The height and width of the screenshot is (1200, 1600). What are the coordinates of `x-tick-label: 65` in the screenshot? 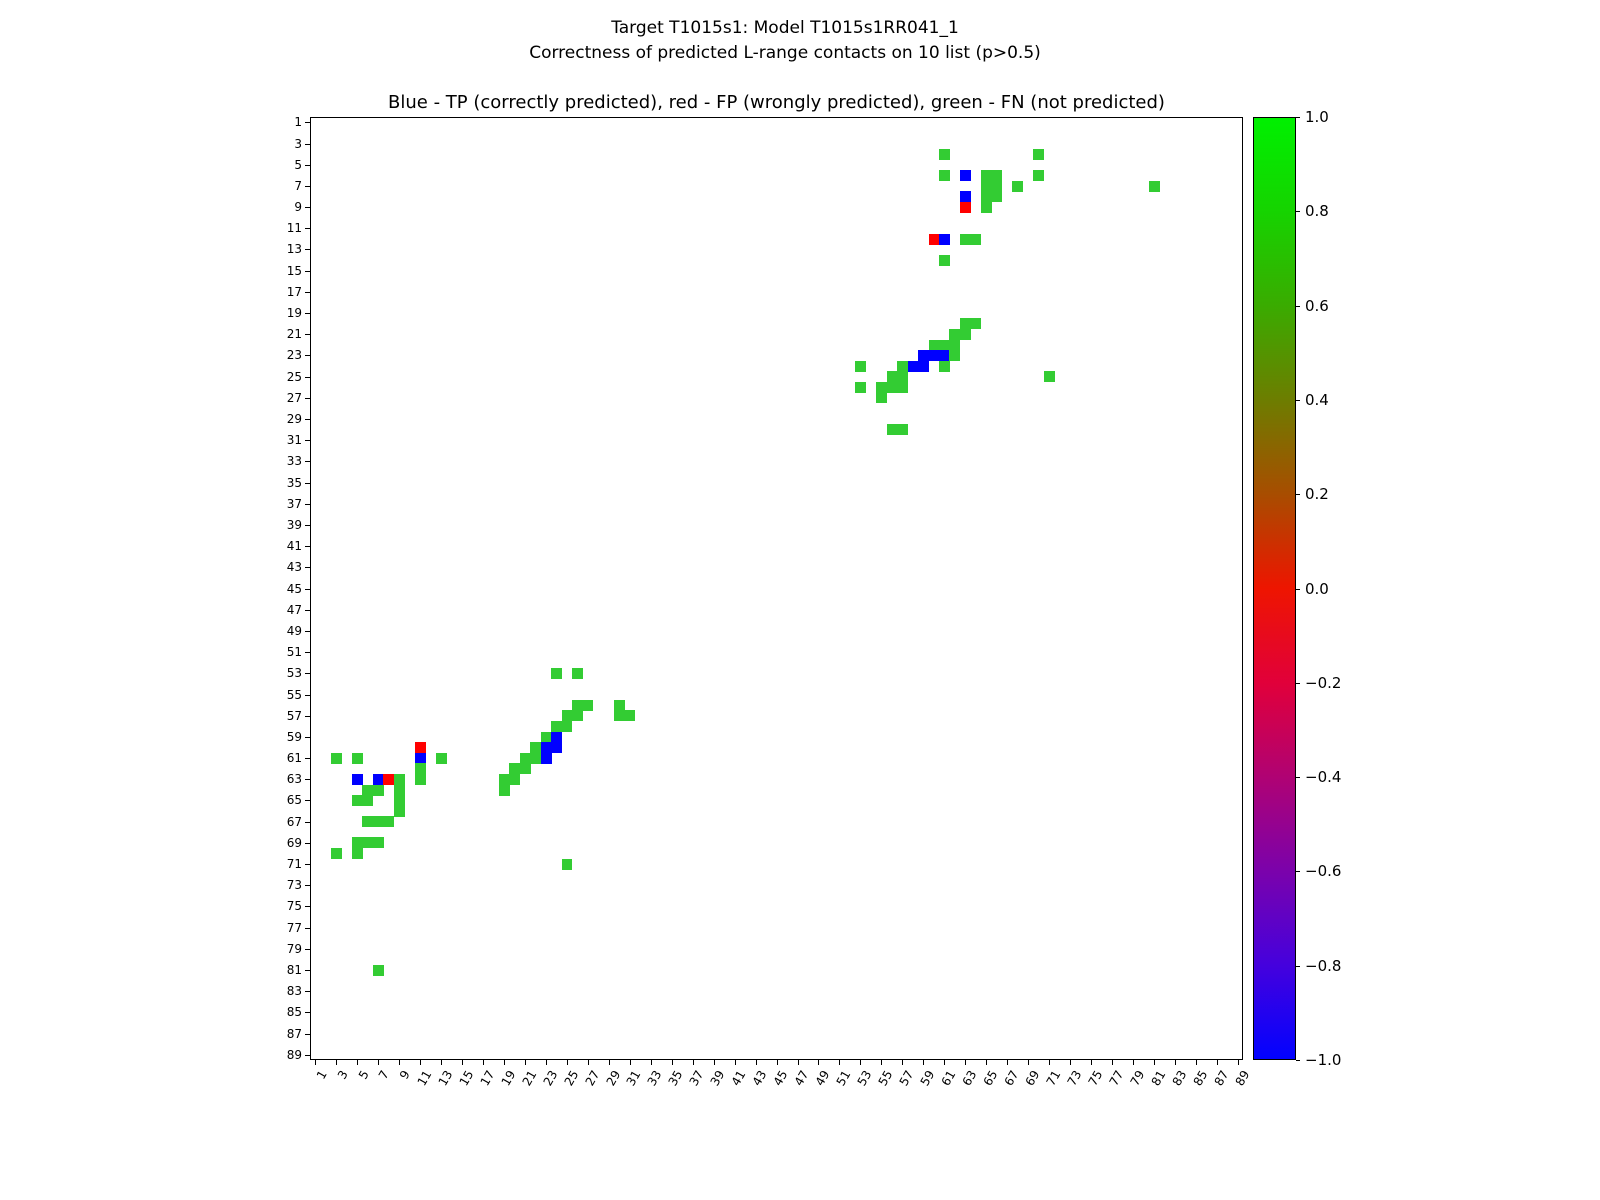 It's located at (990, 1078).